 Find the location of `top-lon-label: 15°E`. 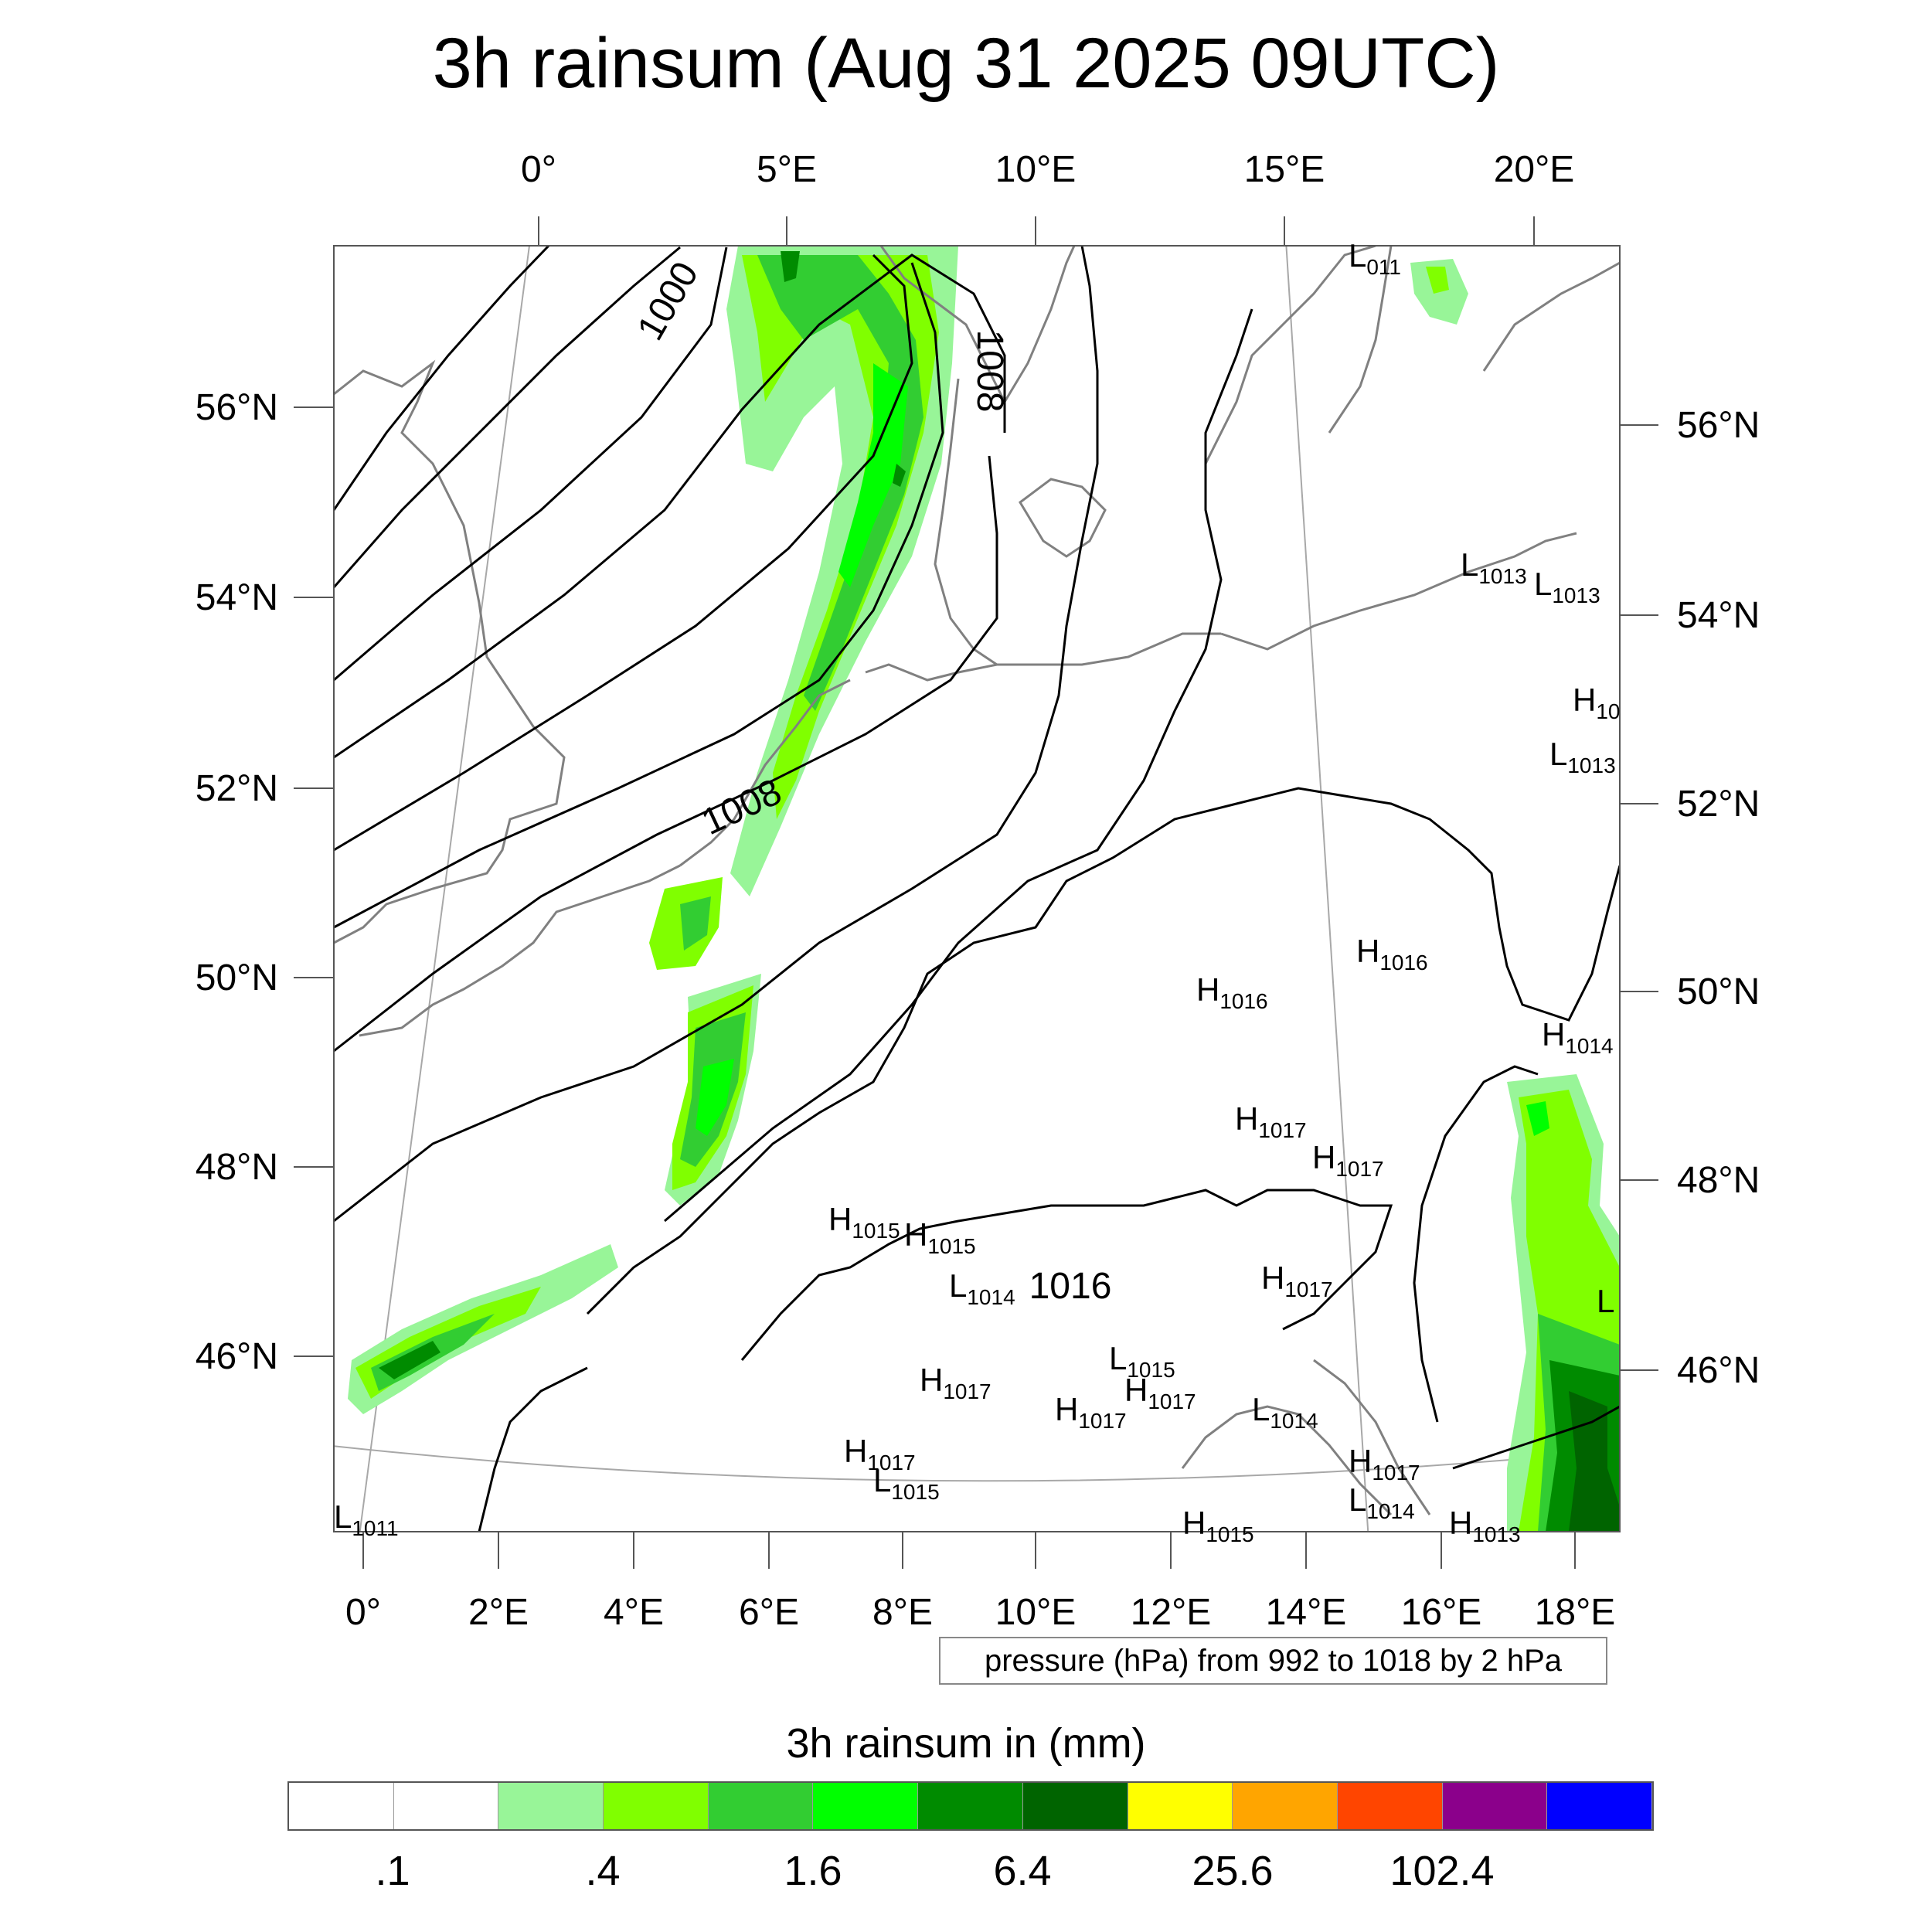

top-lon-label: 15°E is located at coordinates (1284, 169).